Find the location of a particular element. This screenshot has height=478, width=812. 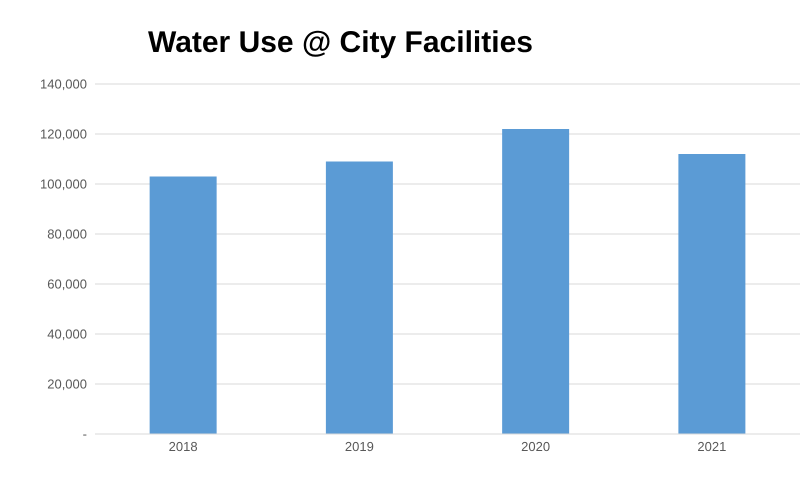

y-tick-label: 100,000 is located at coordinates (63, 184).